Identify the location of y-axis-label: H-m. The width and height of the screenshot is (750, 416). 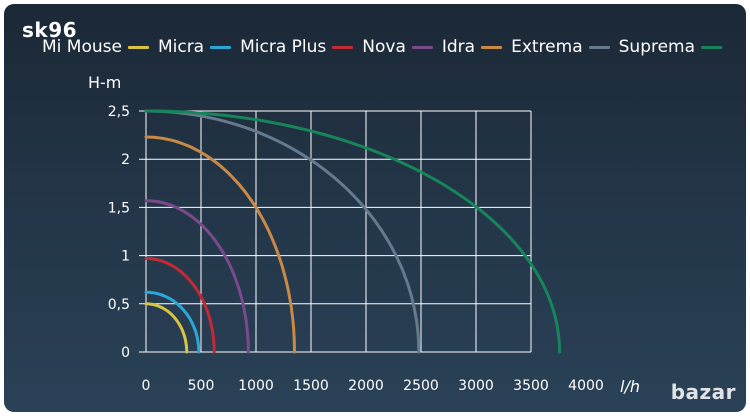
(104, 82).